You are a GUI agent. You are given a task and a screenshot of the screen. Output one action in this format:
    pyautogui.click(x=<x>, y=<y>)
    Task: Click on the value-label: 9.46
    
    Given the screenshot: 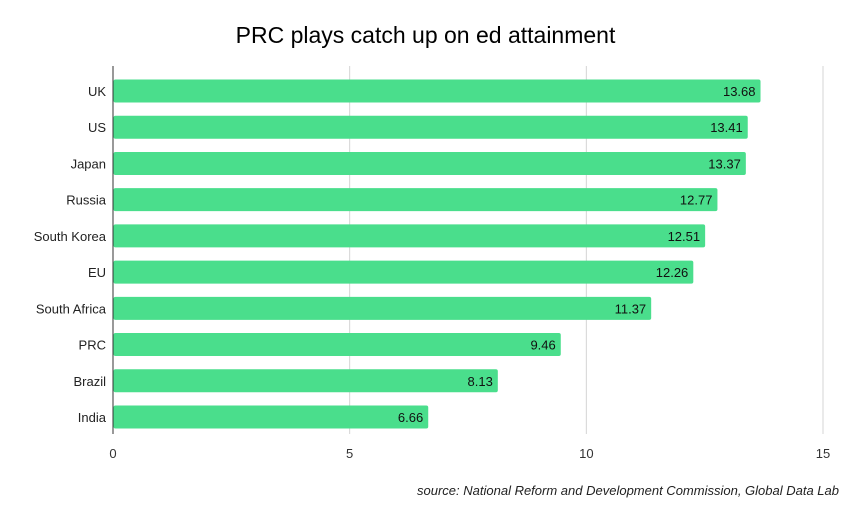 What is the action you would take?
    pyautogui.click(x=542, y=345)
    